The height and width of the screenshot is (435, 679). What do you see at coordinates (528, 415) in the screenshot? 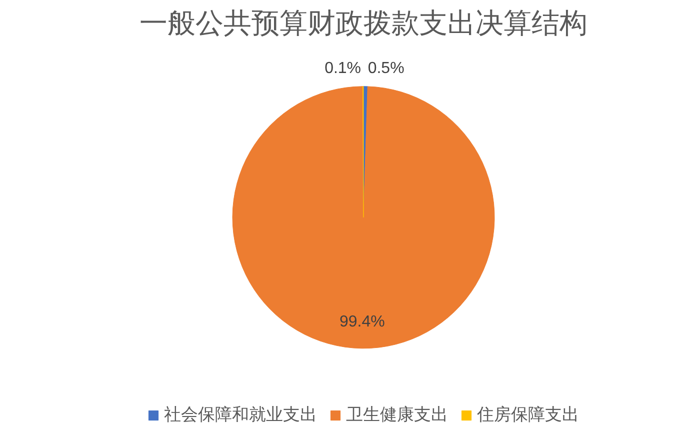
I see `legend-label: 住房保障支出` at bounding box center [528, 415].